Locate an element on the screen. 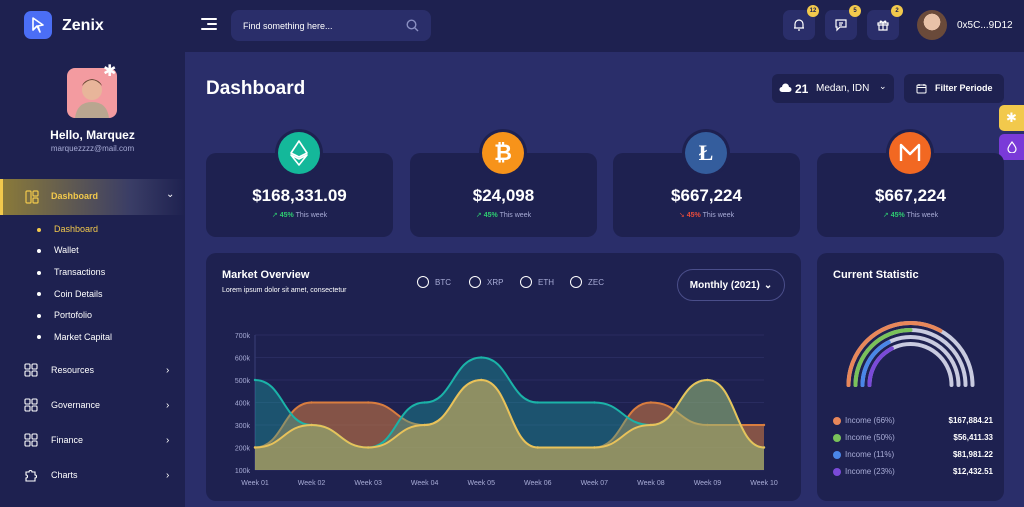  arc-track is located at coordinates (910, 364).